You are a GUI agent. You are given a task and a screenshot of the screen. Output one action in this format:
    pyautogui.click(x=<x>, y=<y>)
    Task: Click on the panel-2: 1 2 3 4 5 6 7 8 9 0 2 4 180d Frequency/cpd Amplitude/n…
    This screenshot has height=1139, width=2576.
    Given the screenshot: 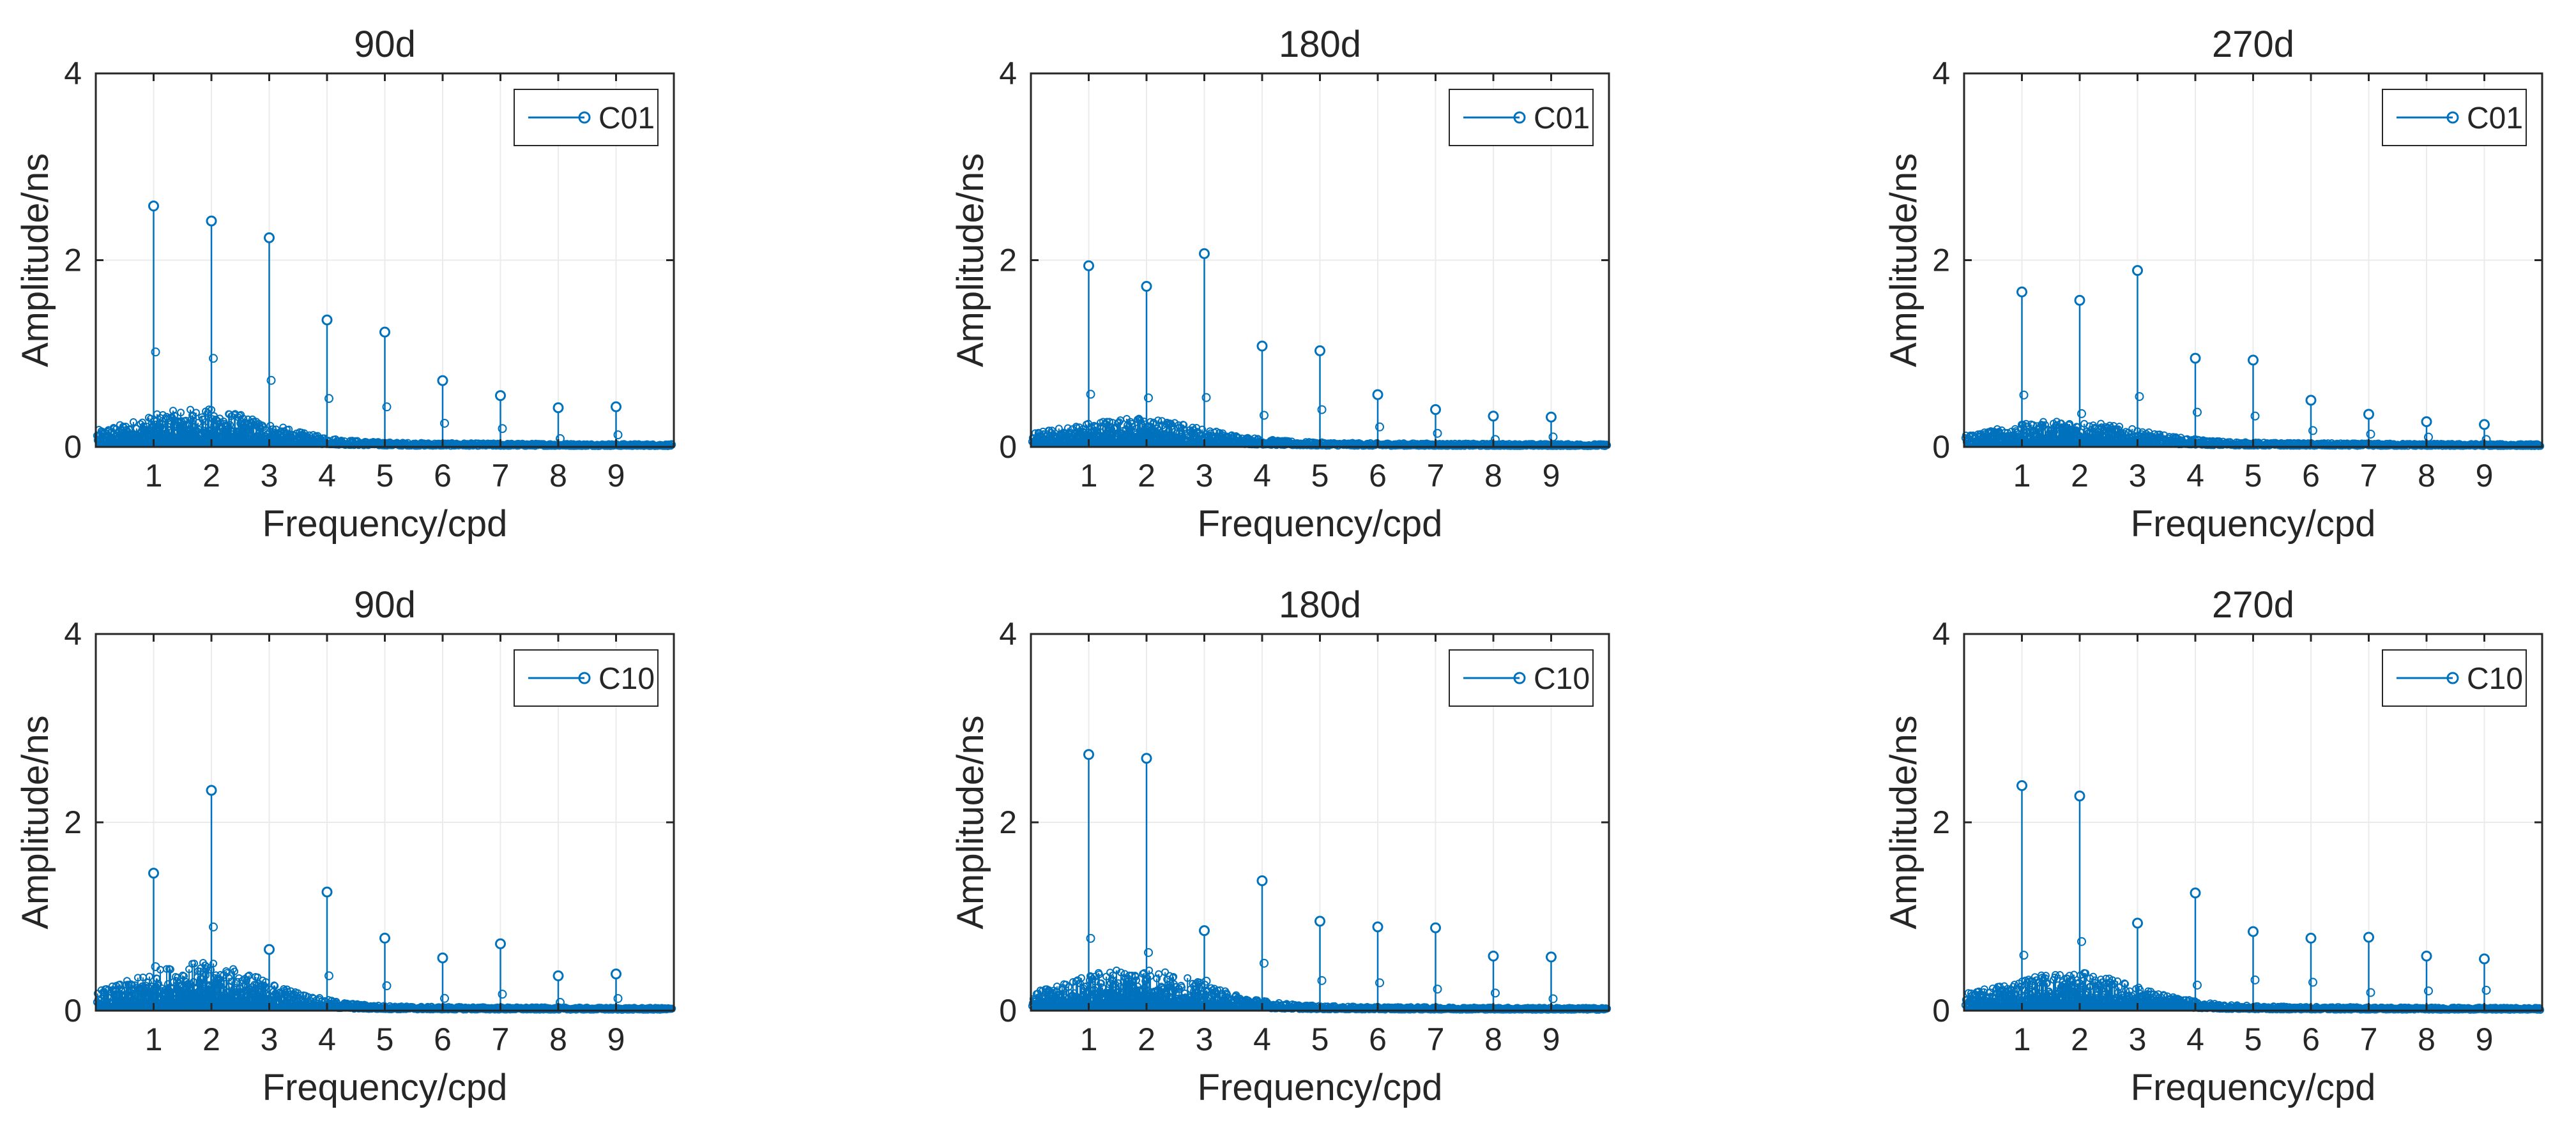 What is the action you would take?
    pyautogui.click(x=1281, y=284)
    